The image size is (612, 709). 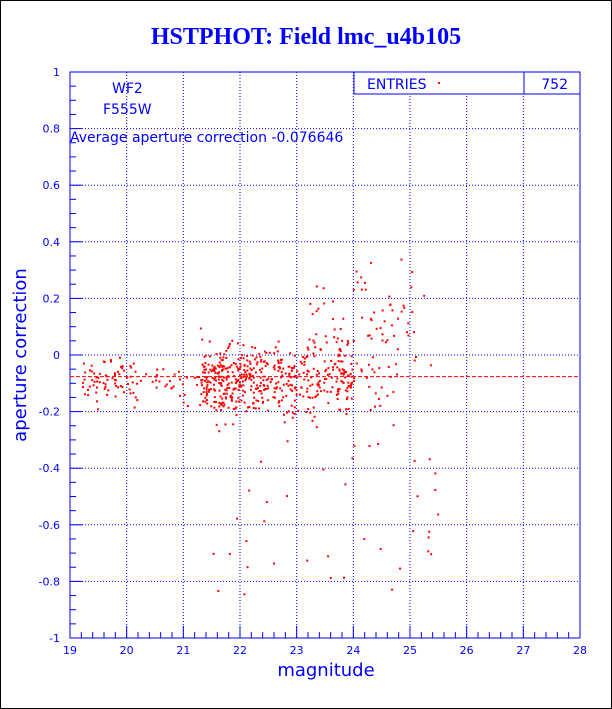 What do you see at coordinates (168, 138) in the screenshot?
I see `average-text-label: Average aperture correction` at bounding box center [168, 138].